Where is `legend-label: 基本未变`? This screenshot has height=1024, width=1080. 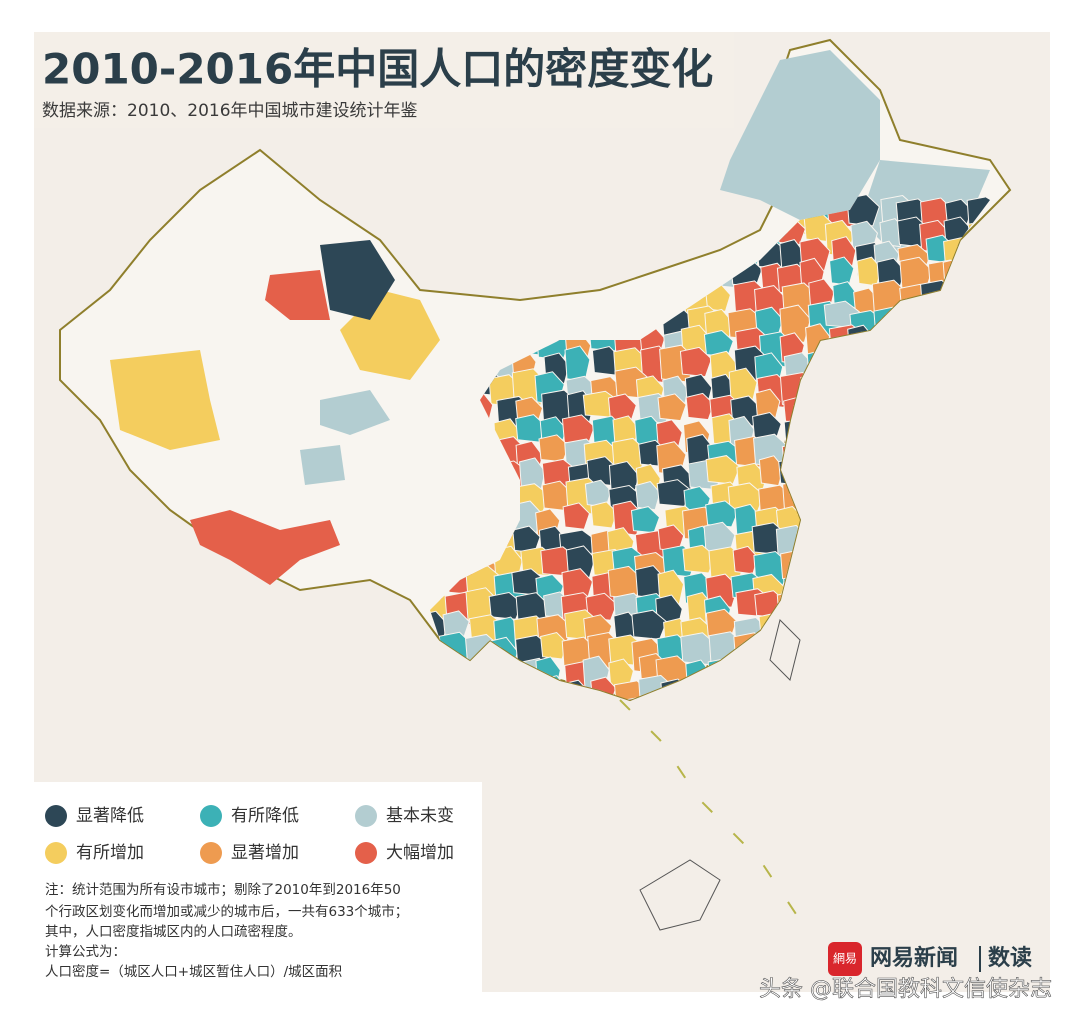 legend-label: 基本未变 is located at coordinates (420, 816).